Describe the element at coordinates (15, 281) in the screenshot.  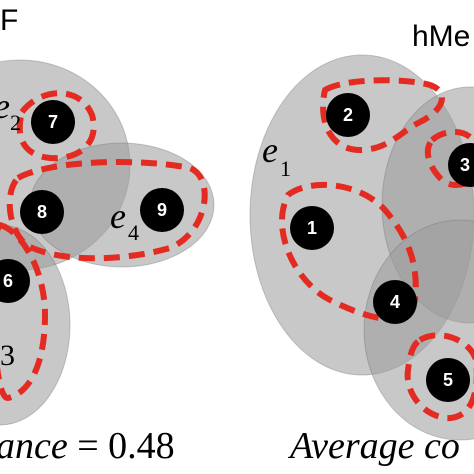
I see `left-node-6: 6` at that location.